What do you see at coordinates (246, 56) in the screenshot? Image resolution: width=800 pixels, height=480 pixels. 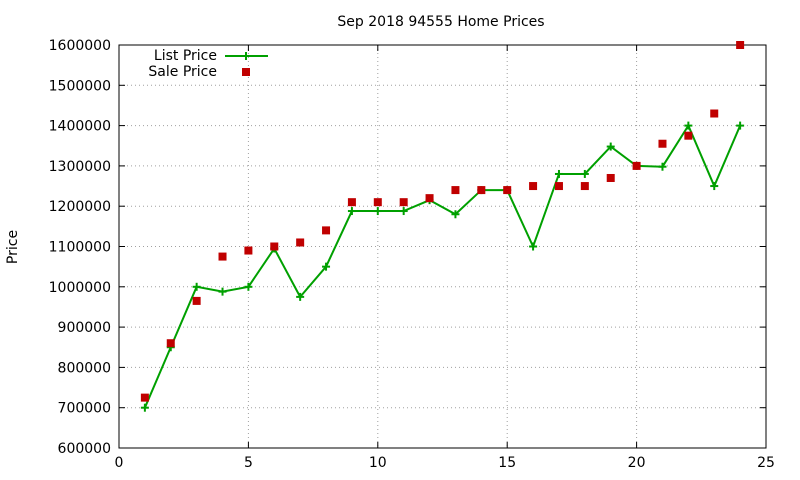 I see `legend-marker-list-price` at bounding box center [246, 56].